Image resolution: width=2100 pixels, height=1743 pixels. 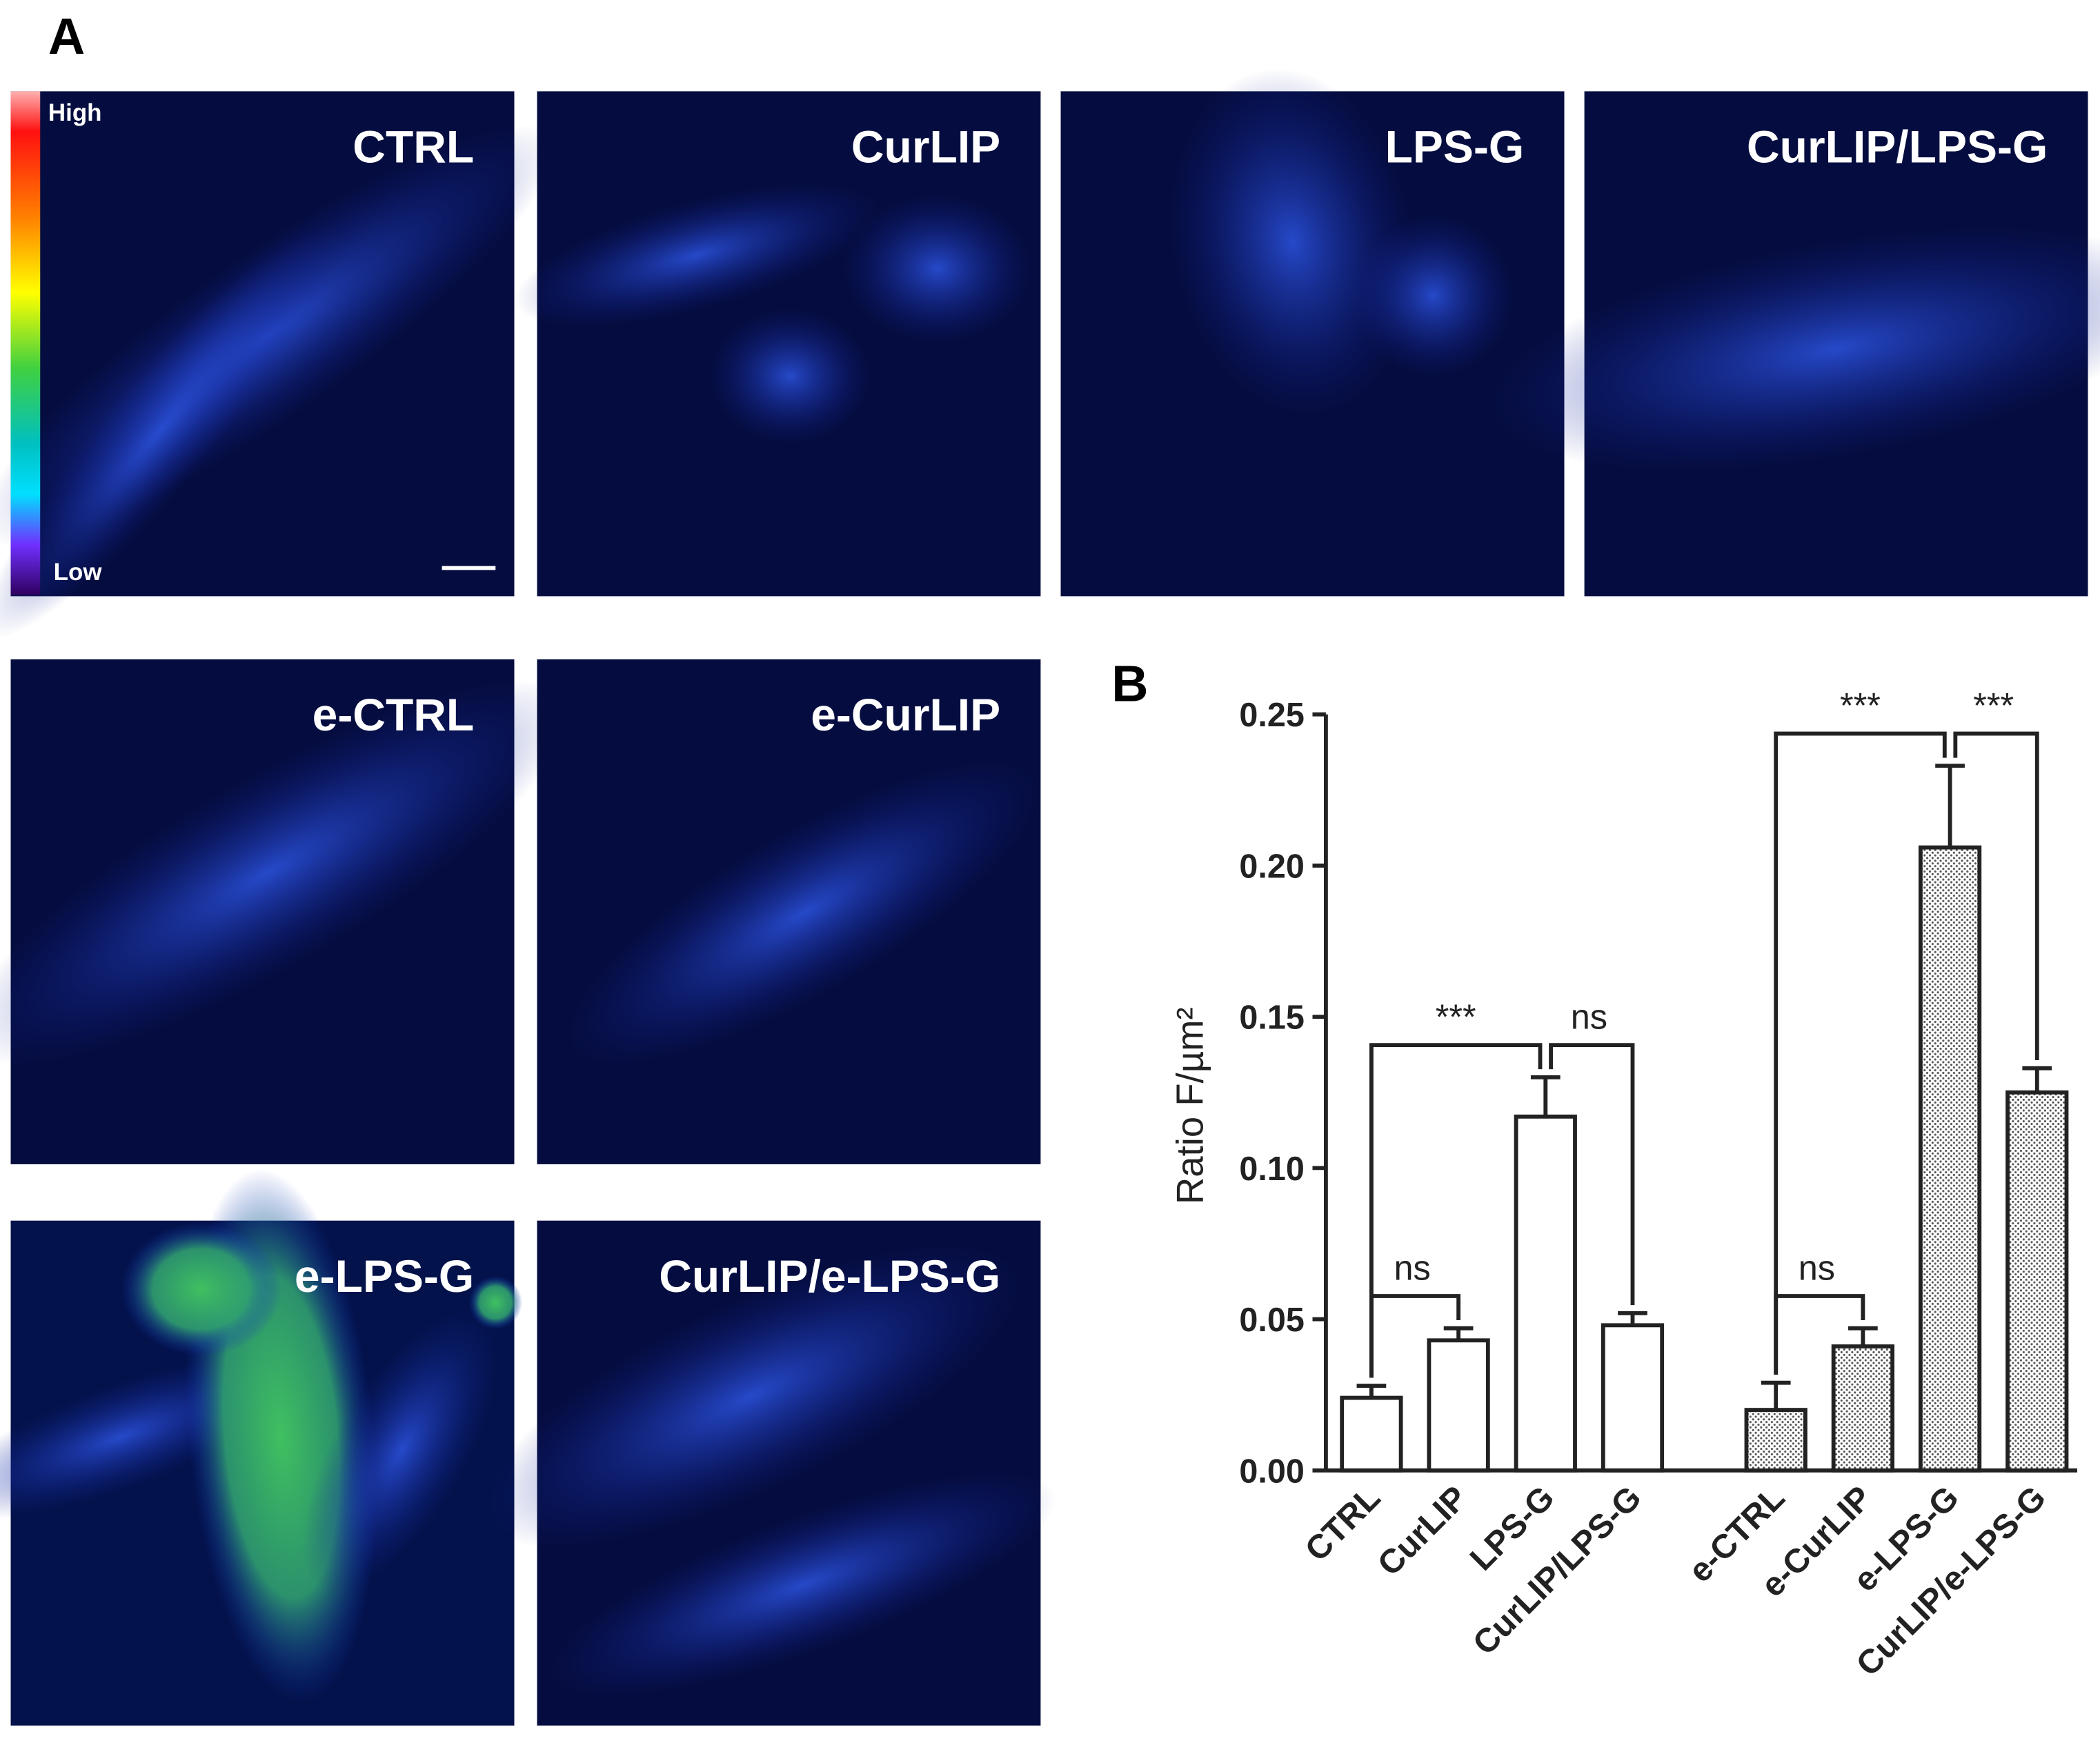 I want to click on y-tick-label: 0.15, so click(x=1271, y=1018).